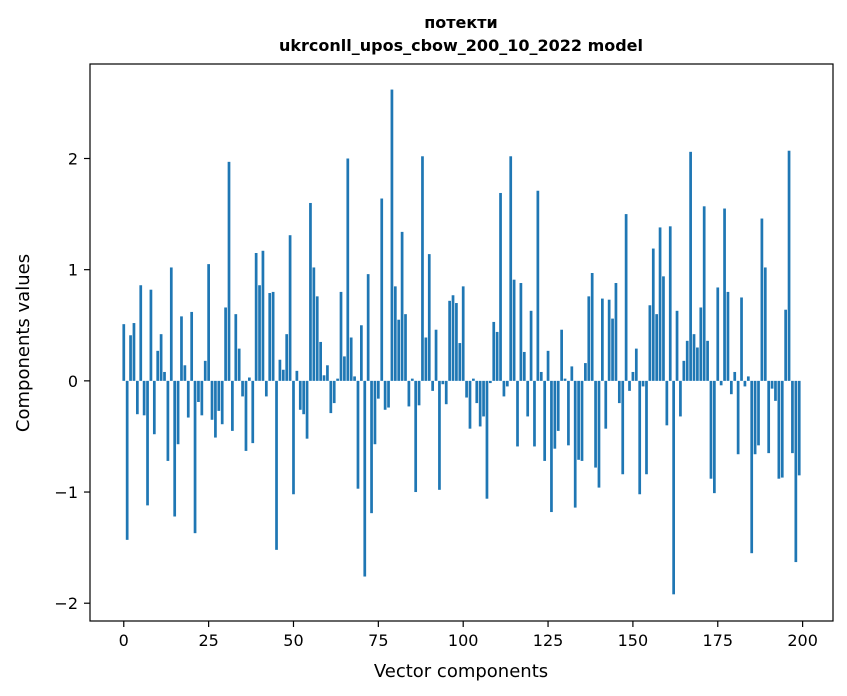 This screenshot has height=696, width=847. What do you see at coordinates (23, 343) in the screenshot?
I see `y-axis-label: Components values` at bounding box center [23, 343].